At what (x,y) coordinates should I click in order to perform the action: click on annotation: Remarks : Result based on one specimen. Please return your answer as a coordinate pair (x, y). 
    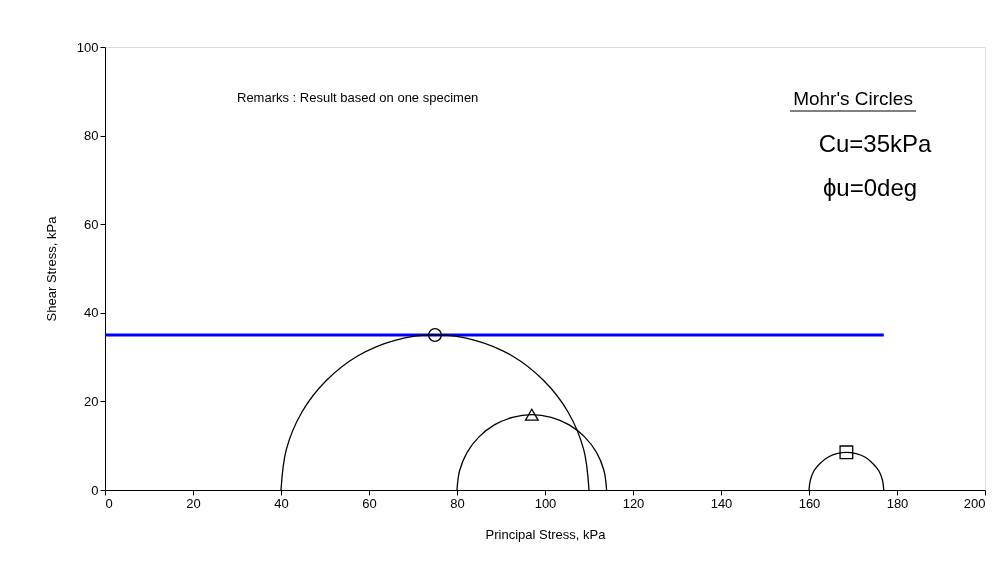
    Looking at the image, I should click on (358, 97).